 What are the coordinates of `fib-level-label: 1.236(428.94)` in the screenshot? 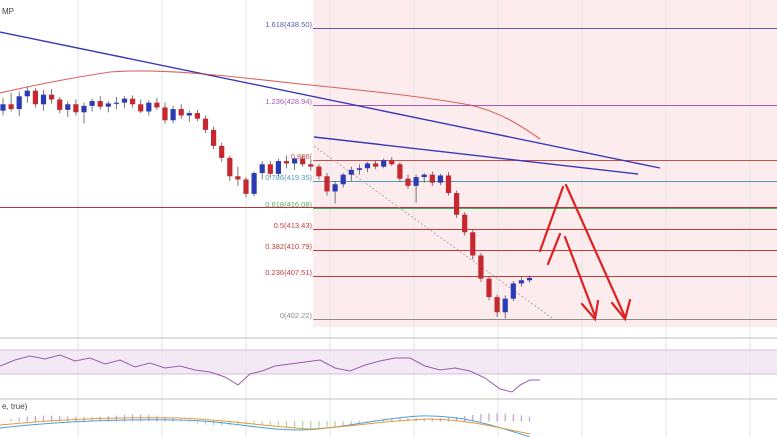 It's located at (288, 101).